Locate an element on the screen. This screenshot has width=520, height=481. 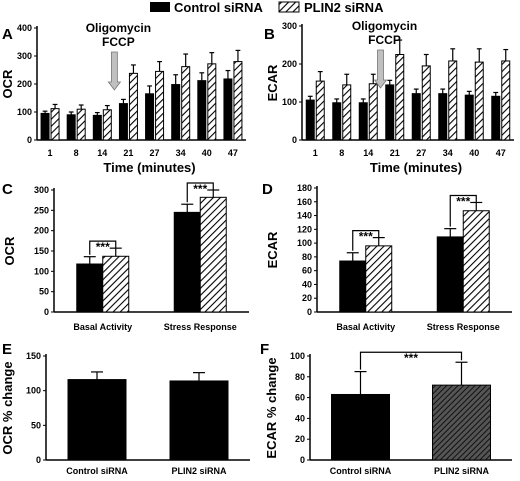
y-tick-label-d: 80 is located at coordinates (307, 257).